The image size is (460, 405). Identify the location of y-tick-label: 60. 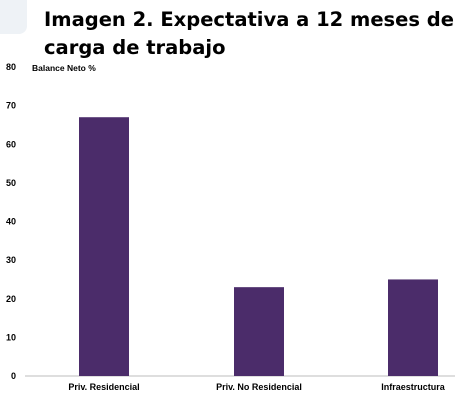
(11, 144).